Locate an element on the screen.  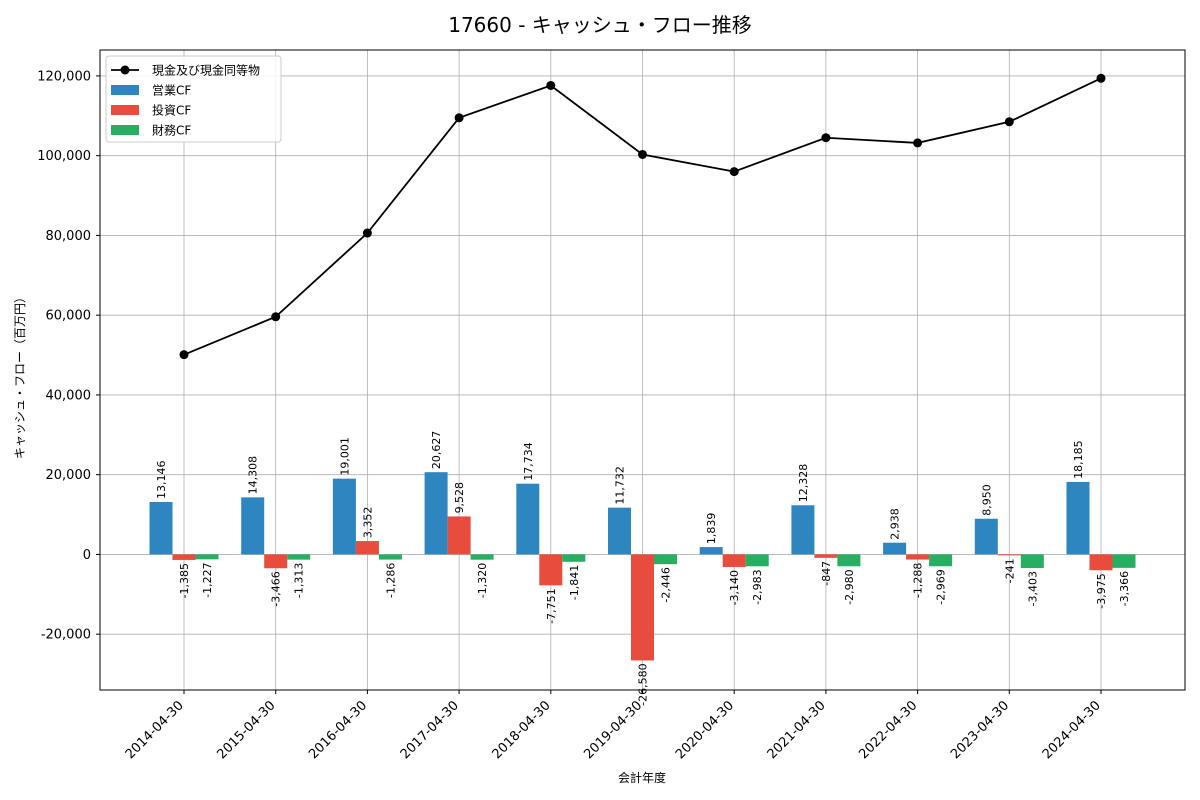
bar-value-label: 1,839 is located at coordinates (711, 529).